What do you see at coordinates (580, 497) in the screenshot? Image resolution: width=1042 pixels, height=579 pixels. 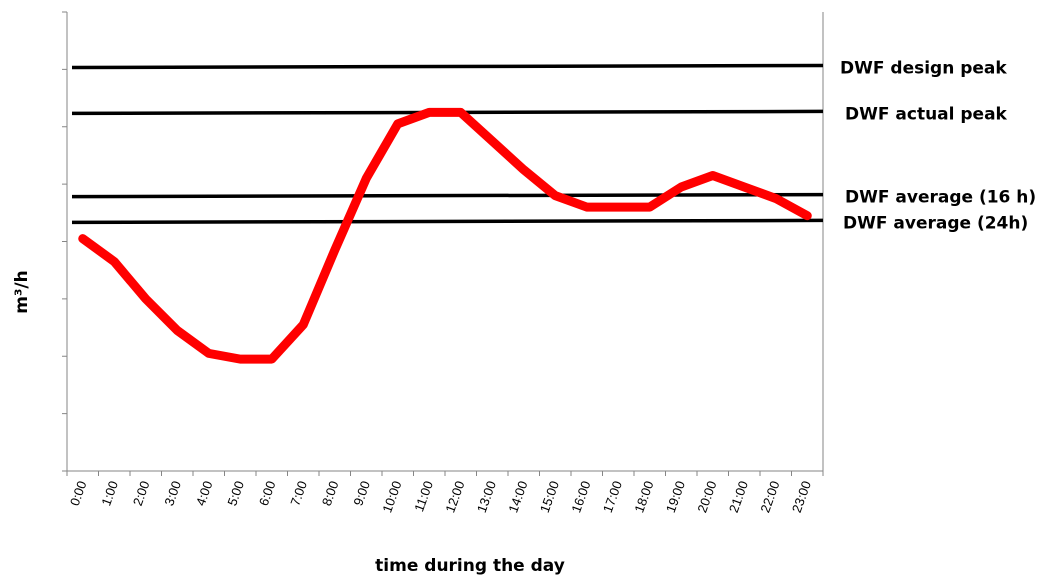 I see `x-tick-label: 16:00` at bounding box center [580, 497].